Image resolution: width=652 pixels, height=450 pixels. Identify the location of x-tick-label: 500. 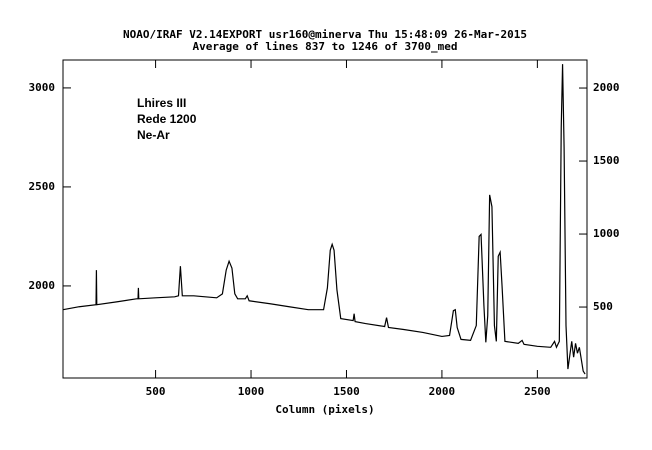
(156, 391).